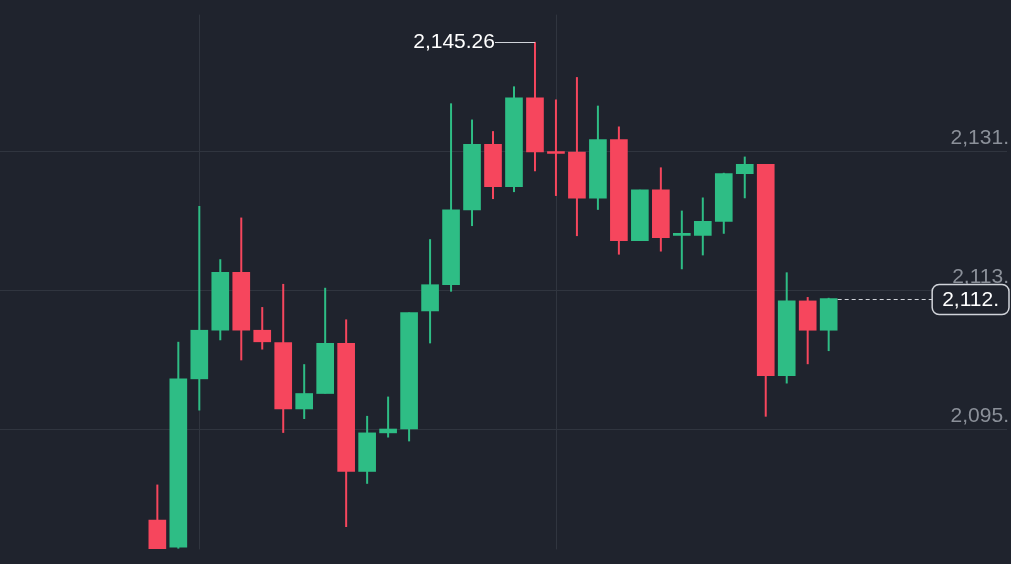 The image size is (1011, 564). I want to click on y-tick-label: 2,113., so click(980, 275).